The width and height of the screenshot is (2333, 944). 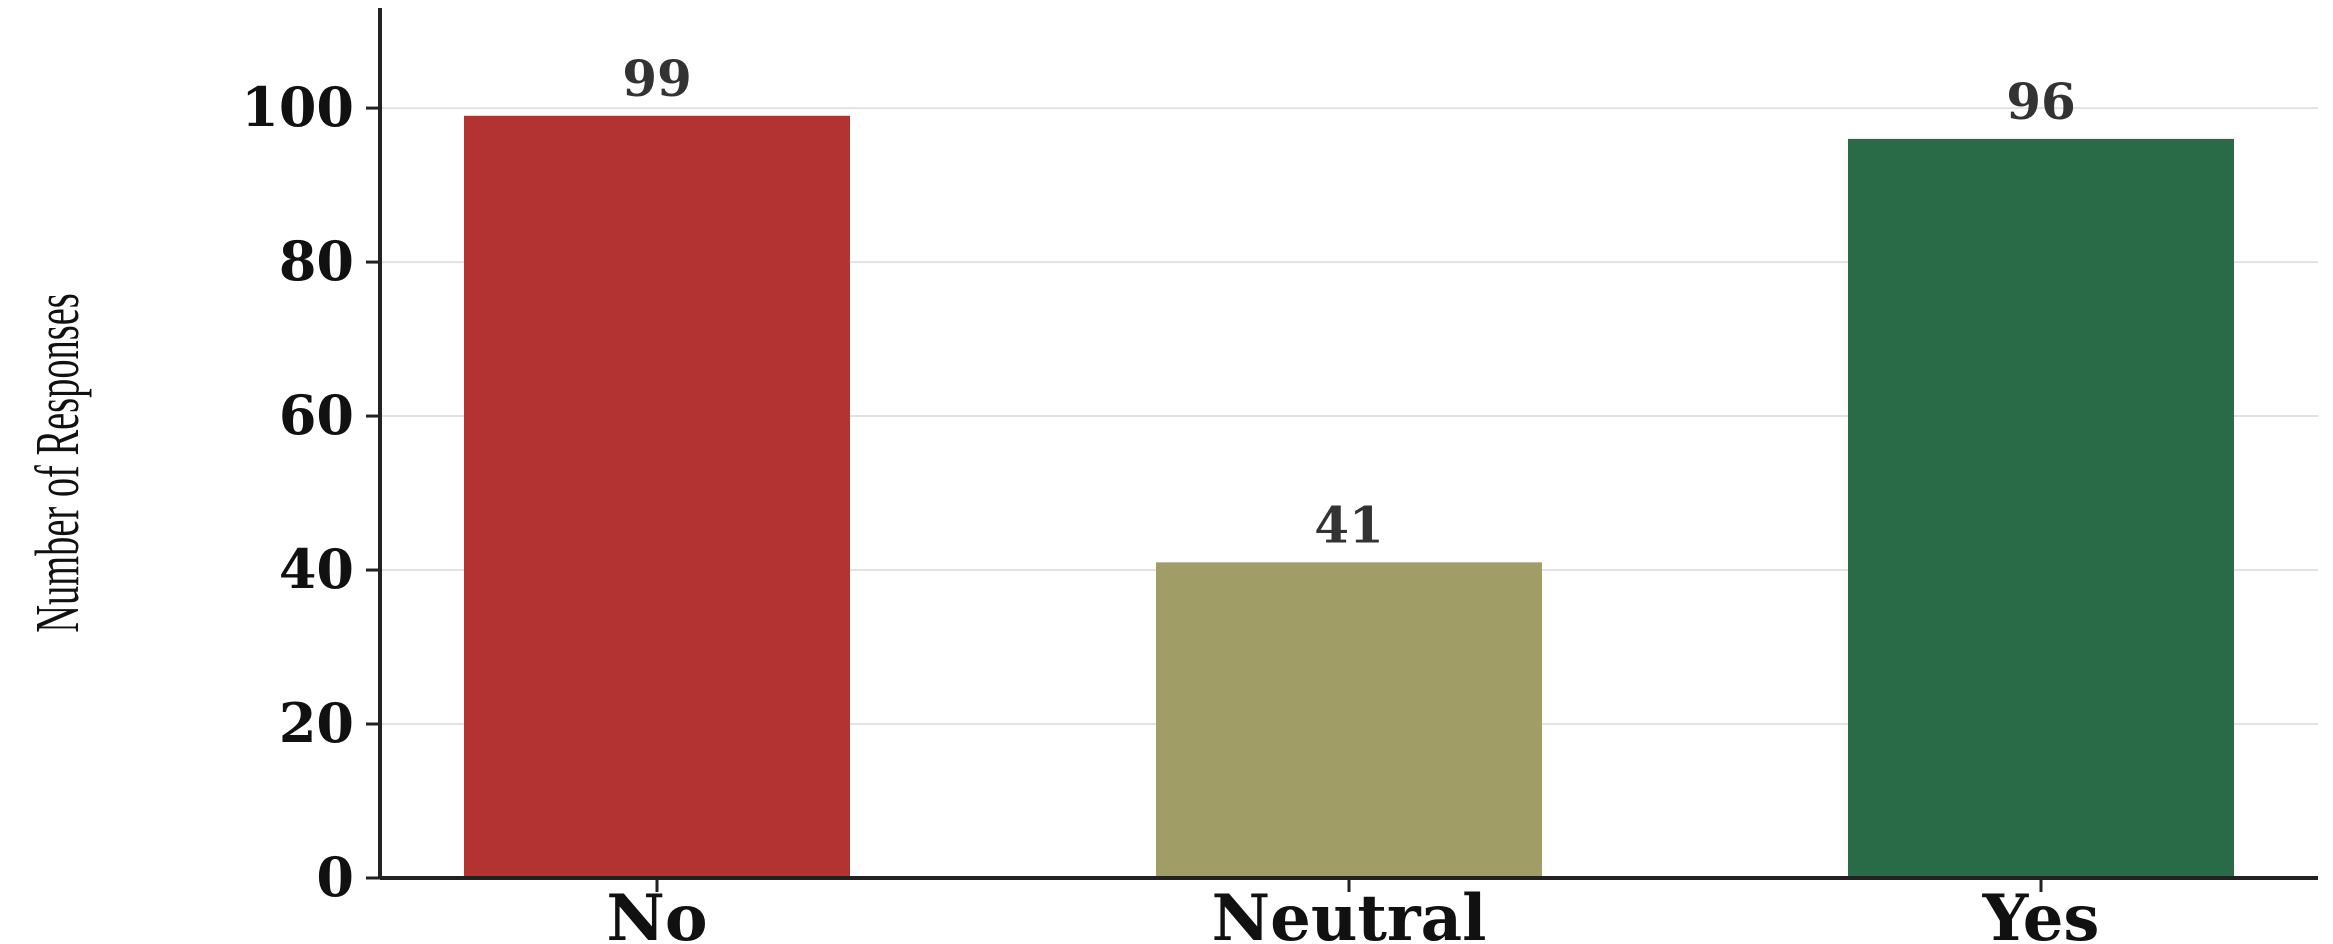 I want to click on bar-yes, so click(x=2041, y=508).